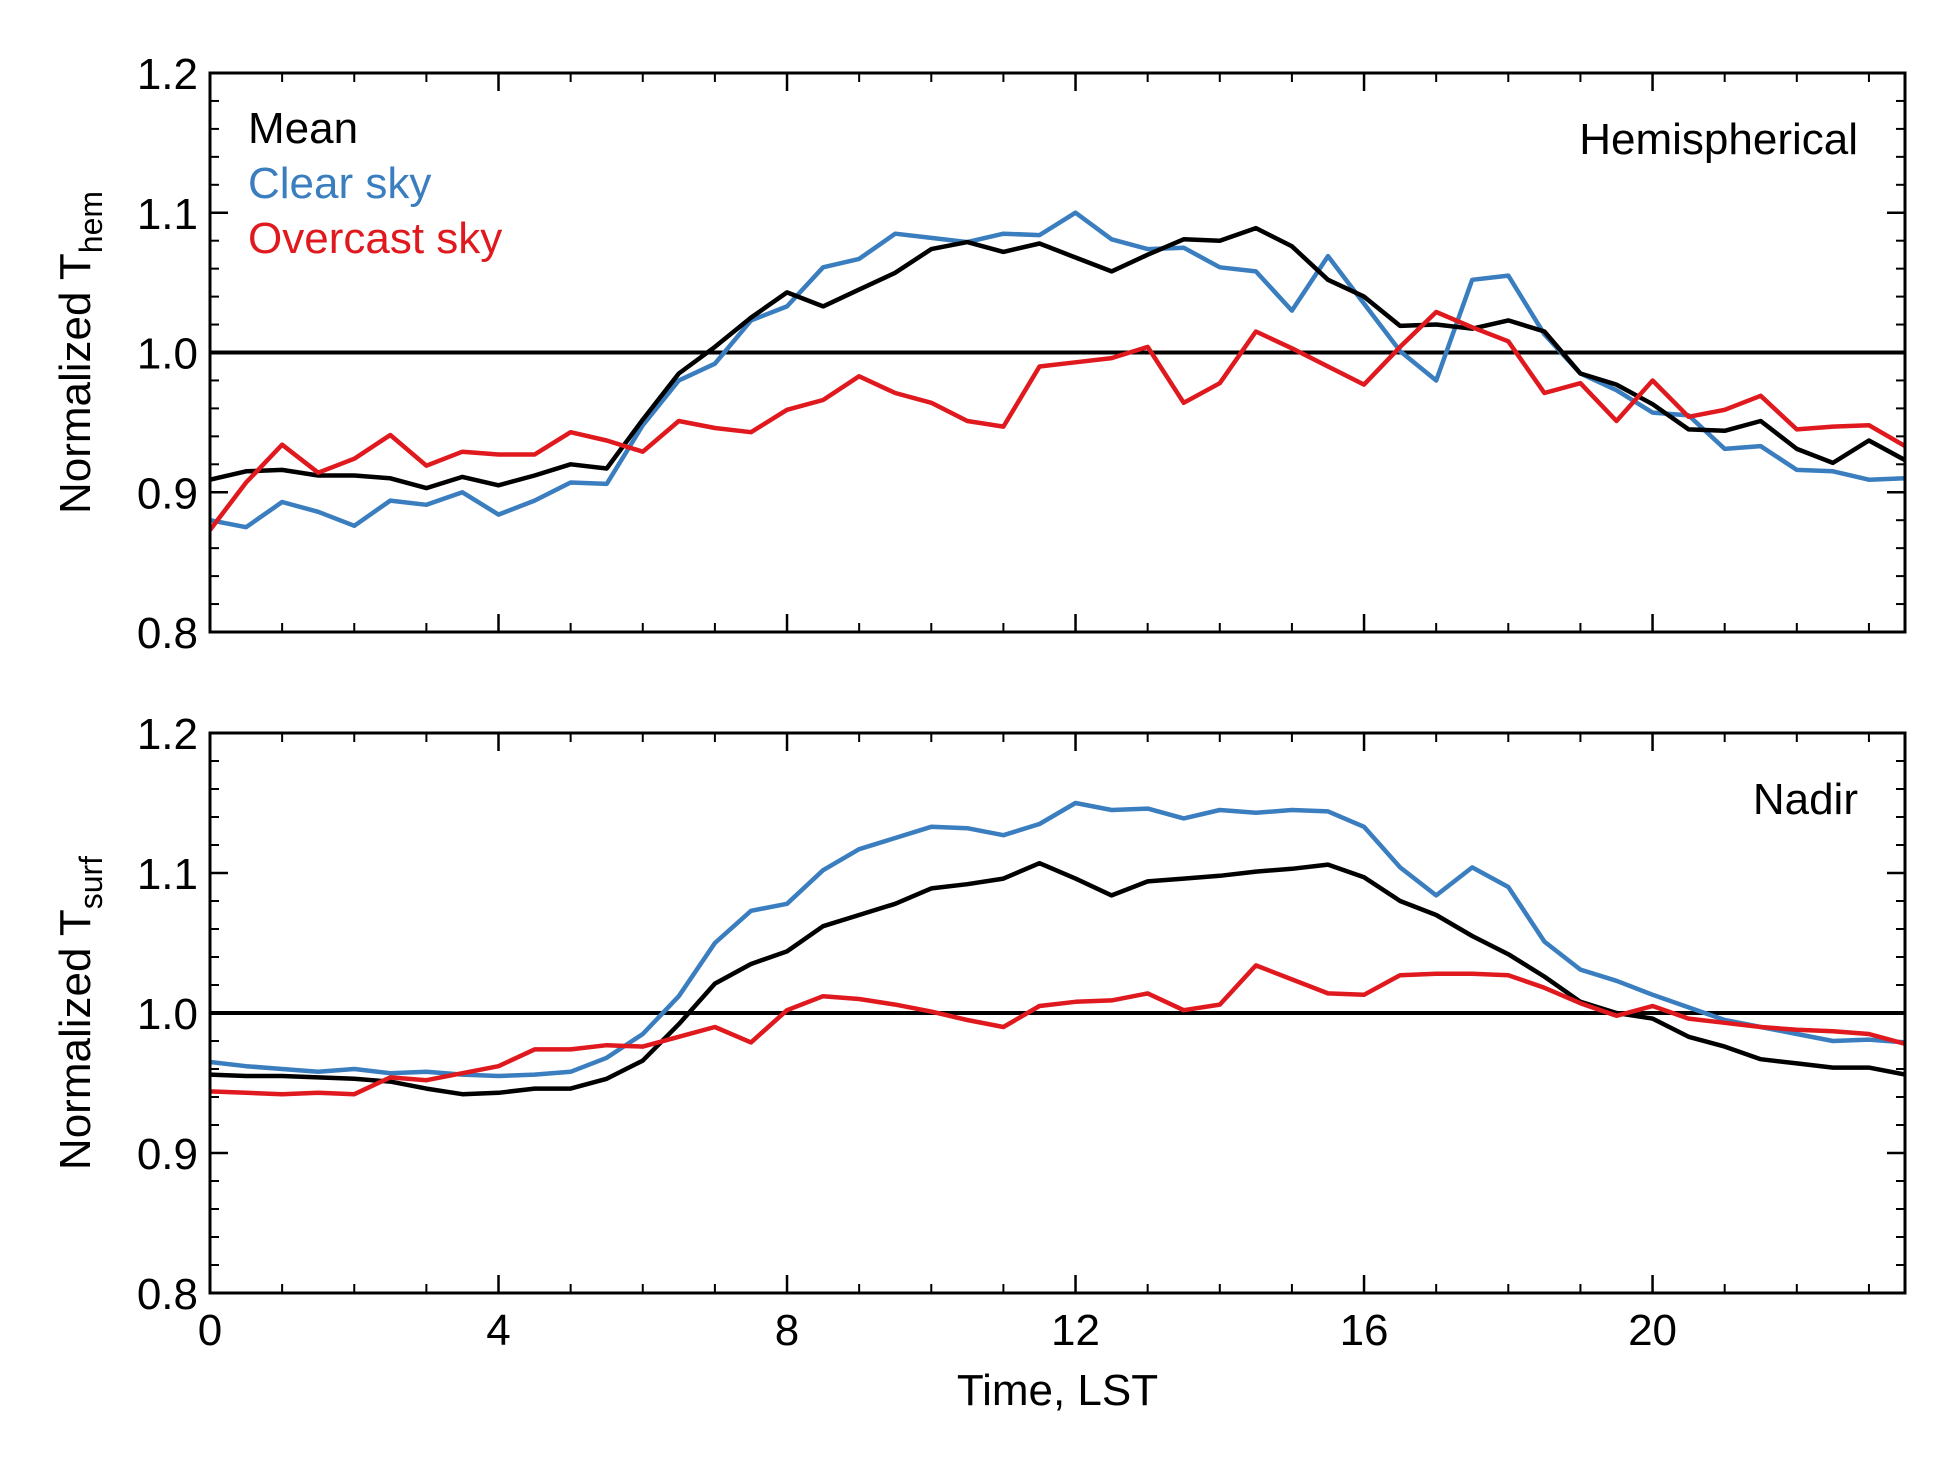 Image resolution: width=1950 pixels, height=1462 pixels. What do you see at coordinates (1057, 1390) in the screenshot?
I see `x-axis-title: Time, LST` at bounding box center [1057, 1390].